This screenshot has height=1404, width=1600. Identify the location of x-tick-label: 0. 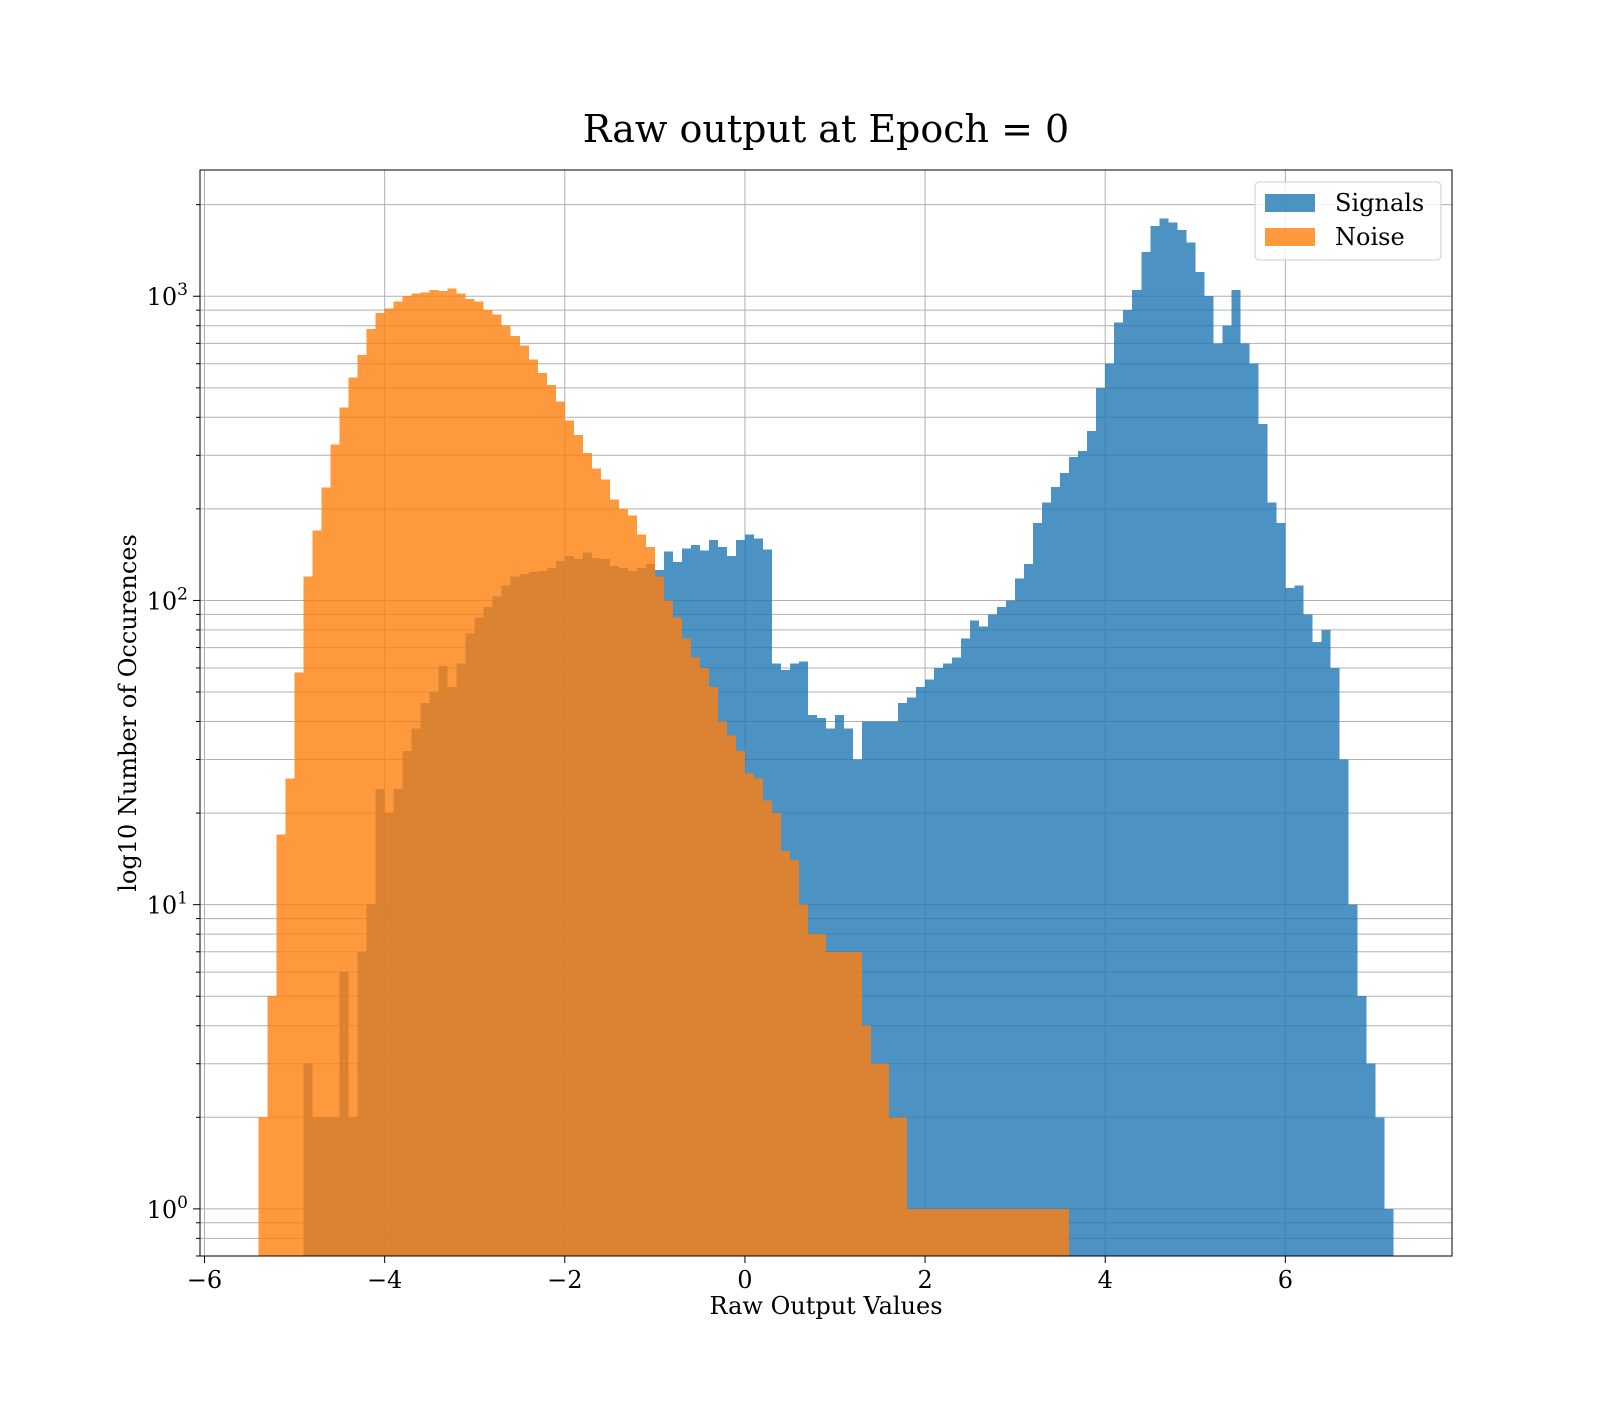
(744, 1280).